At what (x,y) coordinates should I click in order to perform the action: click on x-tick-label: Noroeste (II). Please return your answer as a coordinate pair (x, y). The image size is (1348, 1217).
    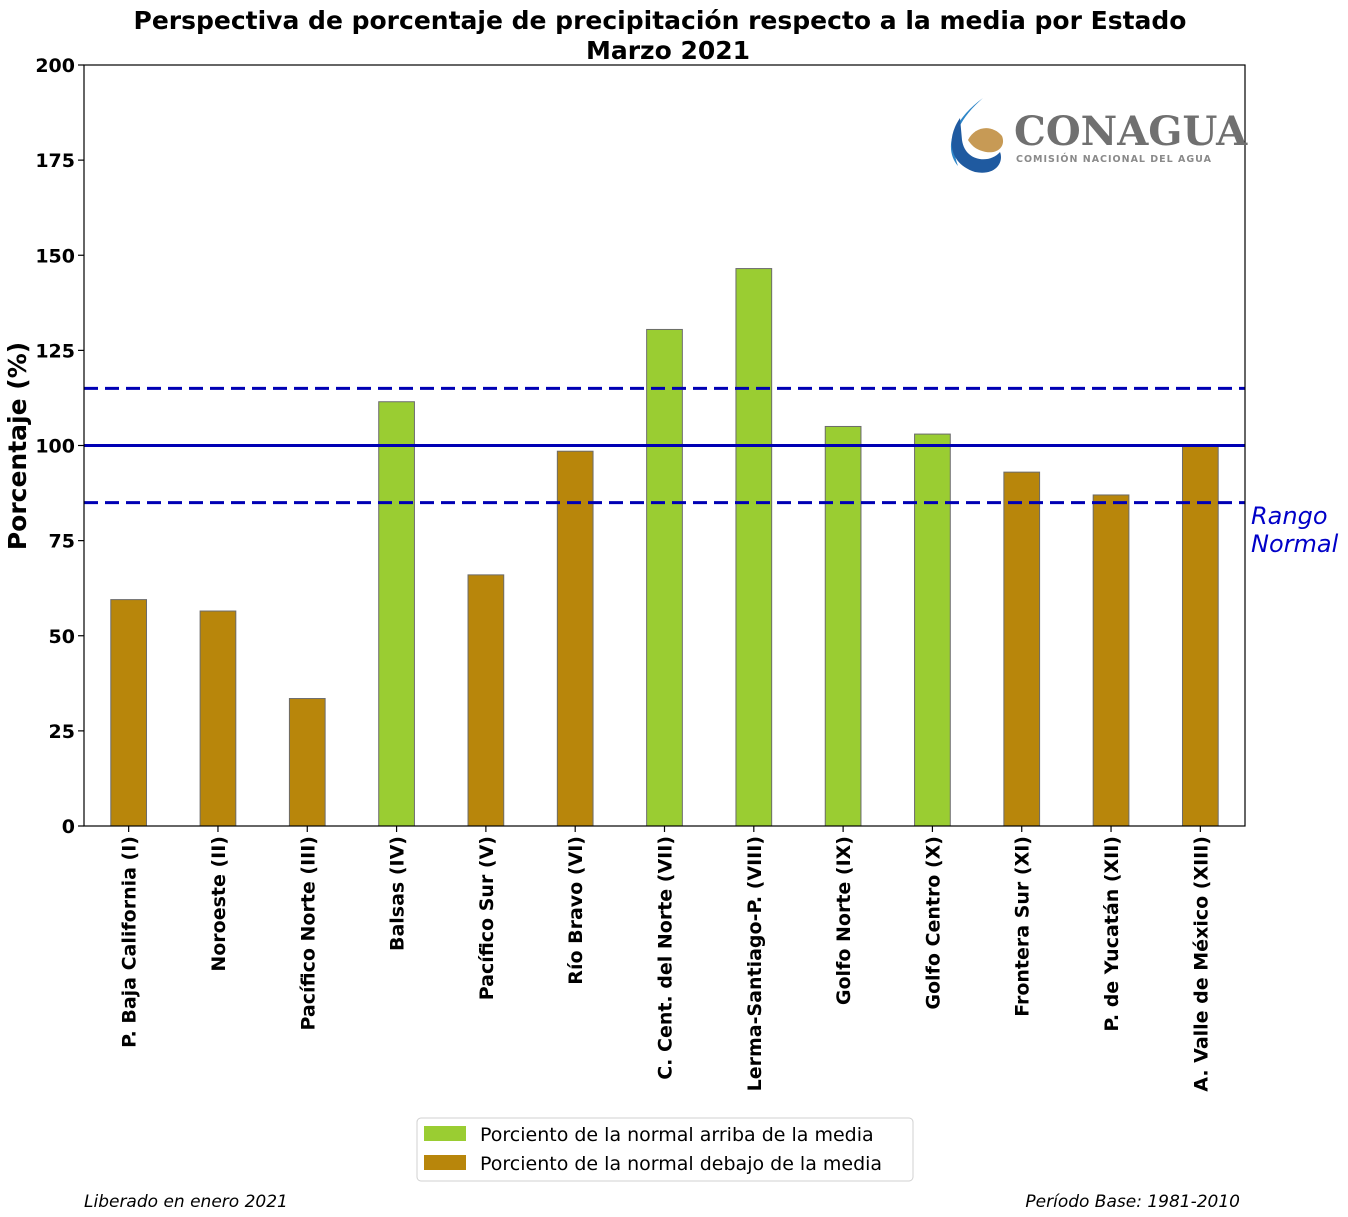
    Looking at the image, I should click on (219, 904).